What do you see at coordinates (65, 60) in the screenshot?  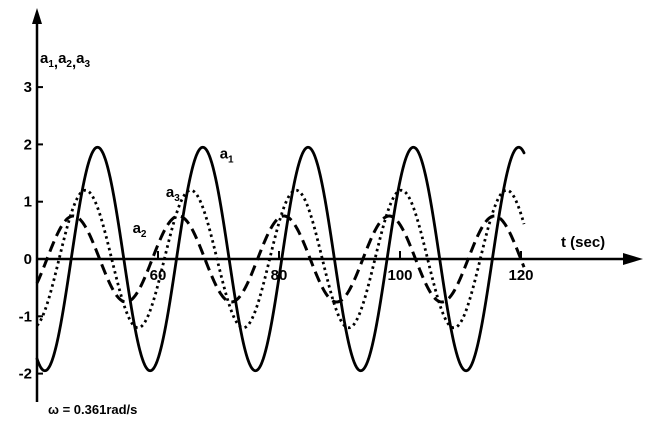 I see `y-axis-title: a1,a2,a3` at bounding box center [65, 60].